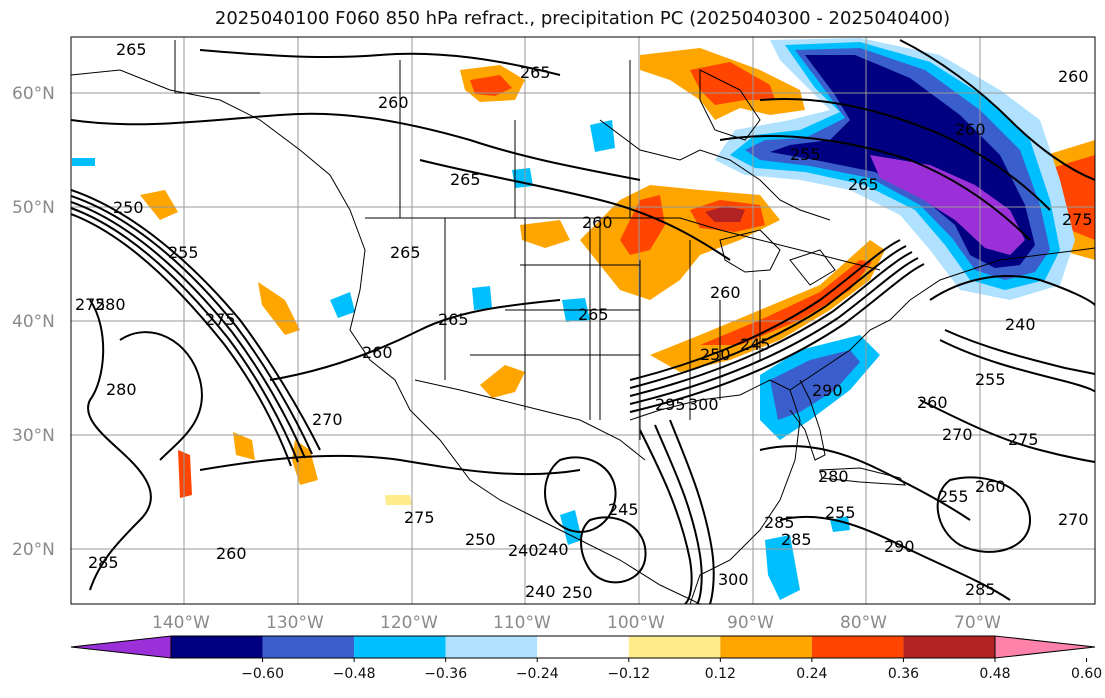 The height and width of the screenshot is (698, 1105). What do you see at coordinates (530, 420) in the screenshot?
I see `border-us-mexico` at bounding box center [530, 420].